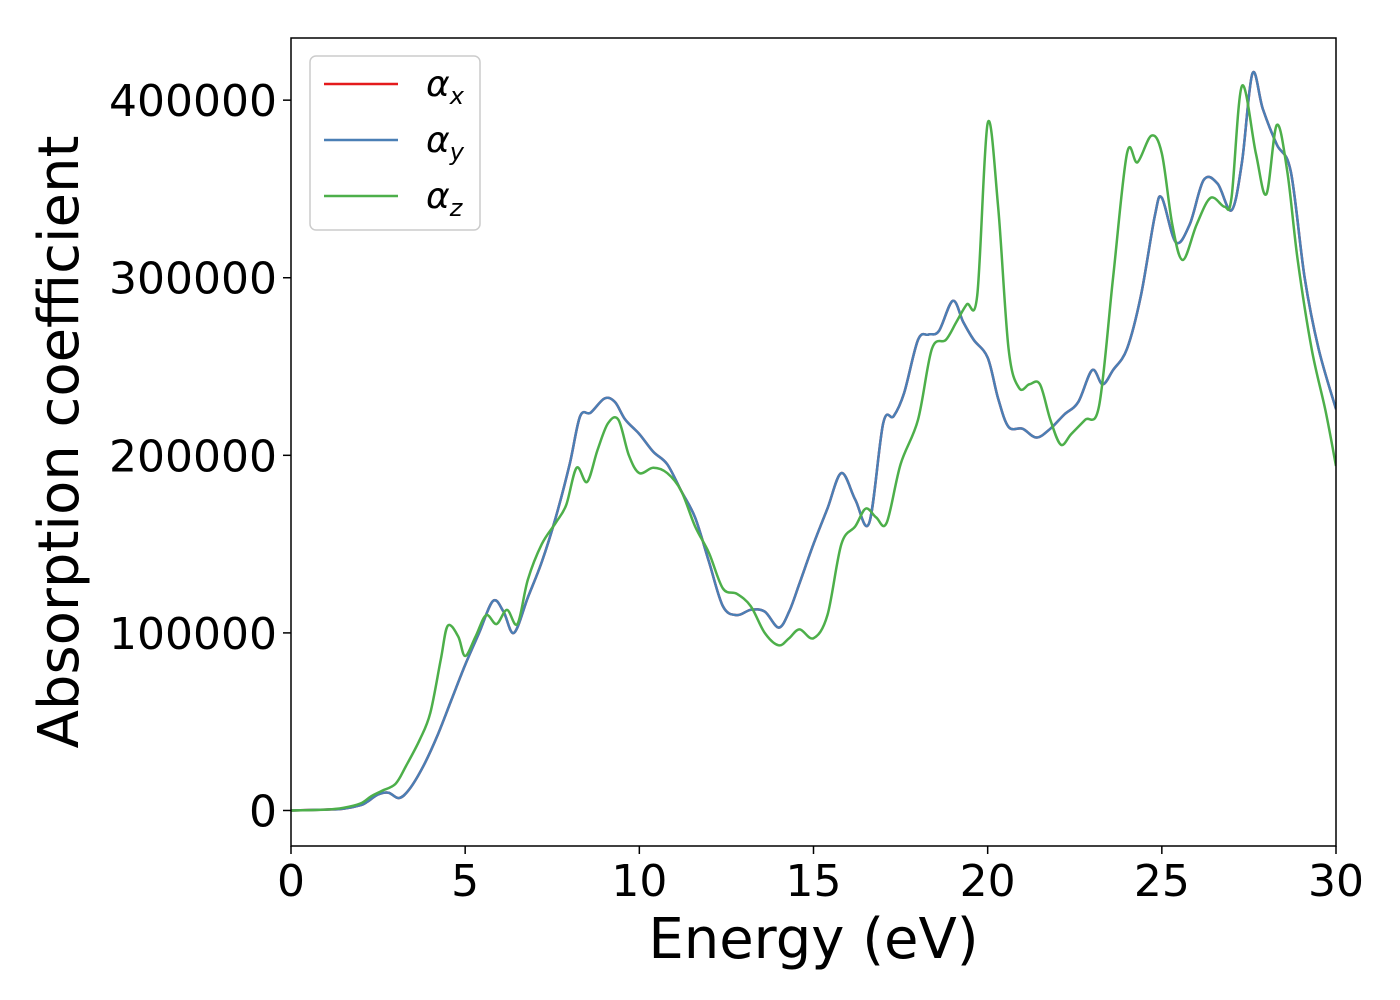 This screenshot has height=1000, width=1400. Describe the element at coordinates (457, 96) in the screenshot. I see `legend-subscript: x` at that location.